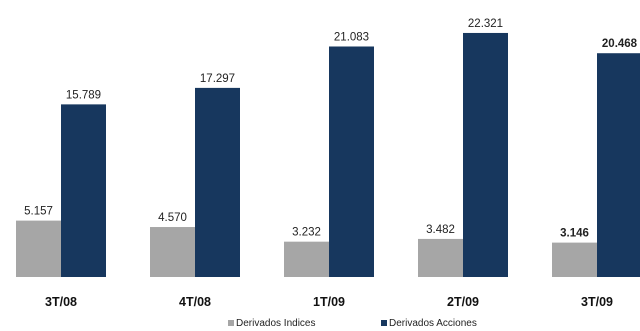 Image resolution: width=640 pixels, height=331 pixels. Describe the element at coordinates (440, 230) in the screenshot. I see `value-label-indices-3: 3.482` at that location.